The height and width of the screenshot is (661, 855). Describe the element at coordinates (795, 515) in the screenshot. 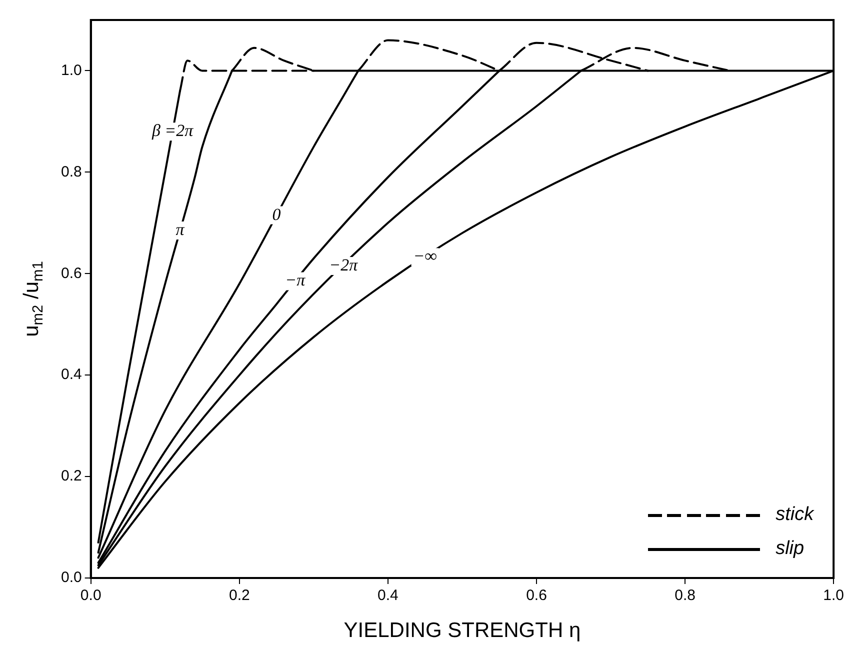

I see `legend-label: stick` at that location.